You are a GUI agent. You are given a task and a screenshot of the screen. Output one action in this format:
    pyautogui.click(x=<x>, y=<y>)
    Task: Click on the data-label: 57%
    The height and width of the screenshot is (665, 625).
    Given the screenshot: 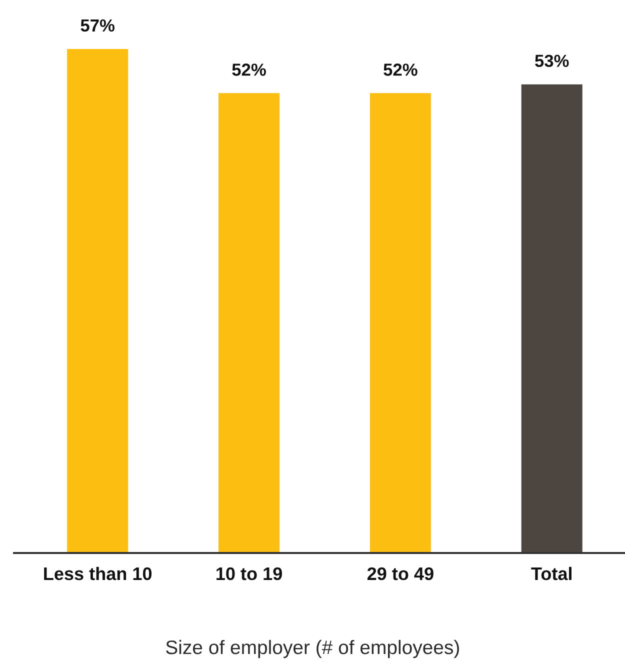 What is the action you would take?
    pyautogui.click(x=97, y=25)
    